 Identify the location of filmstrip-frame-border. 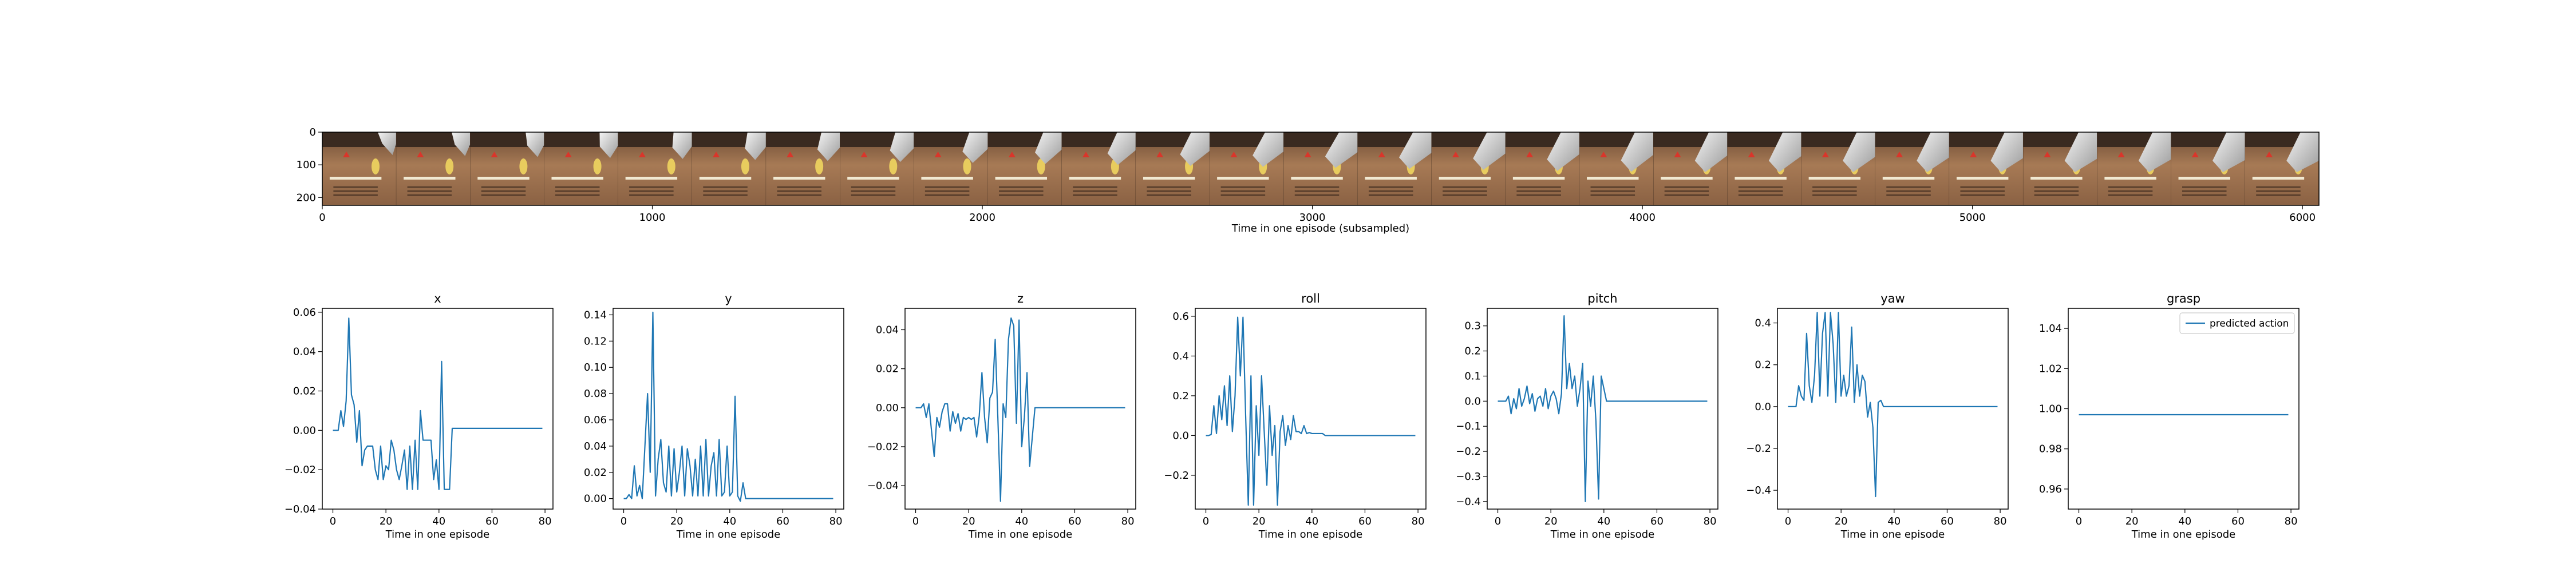
(1321, 169).